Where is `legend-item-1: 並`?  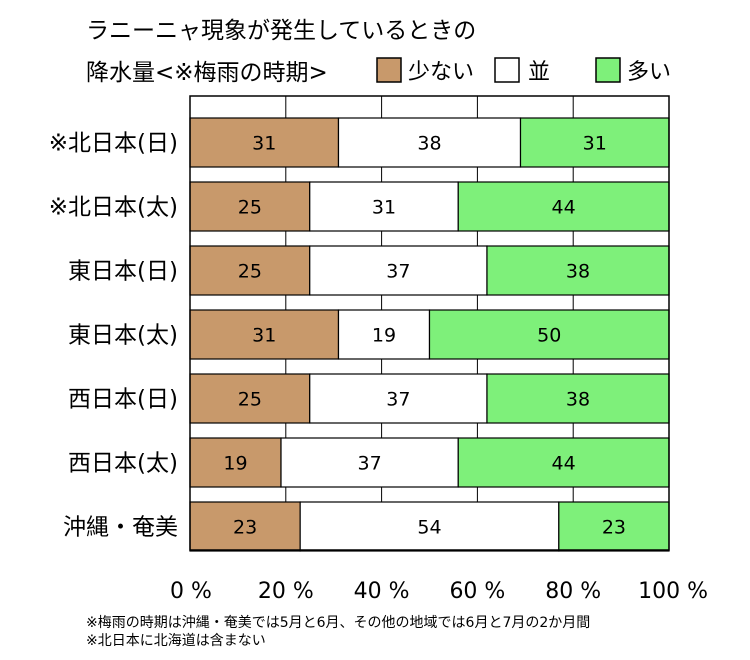 legend-item-1: 並 is located at coordinates (522, 71).